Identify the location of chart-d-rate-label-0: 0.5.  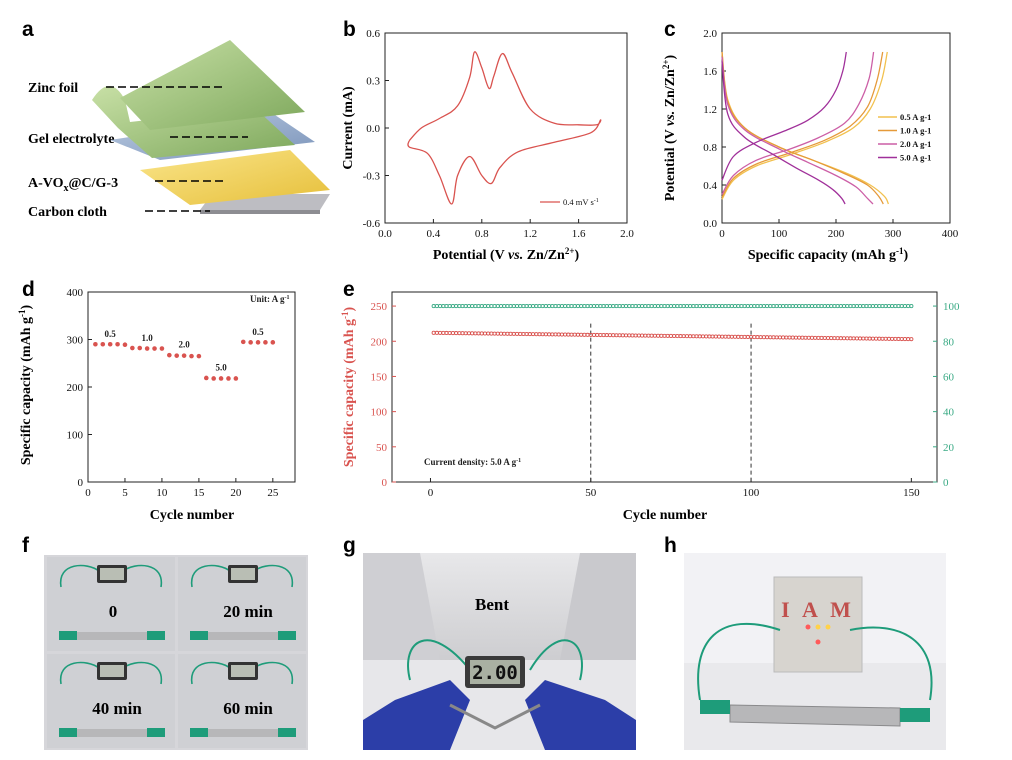
(111, 334).